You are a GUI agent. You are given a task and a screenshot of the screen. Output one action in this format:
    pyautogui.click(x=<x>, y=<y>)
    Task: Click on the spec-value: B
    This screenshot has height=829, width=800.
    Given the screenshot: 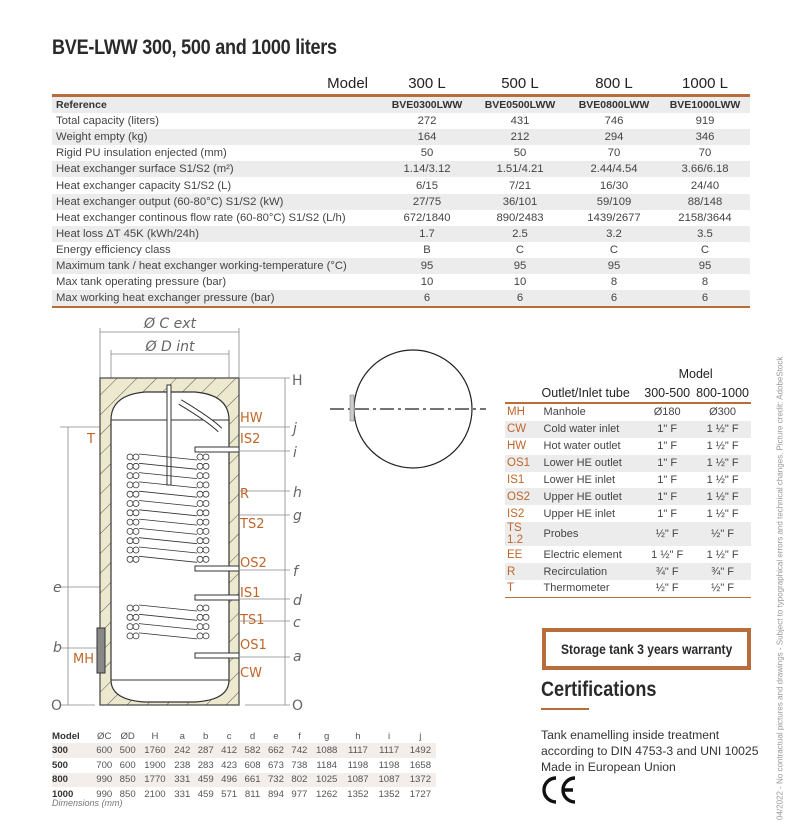 What is the action you would take?
    pyautogui.click(x=427, y=249)
    